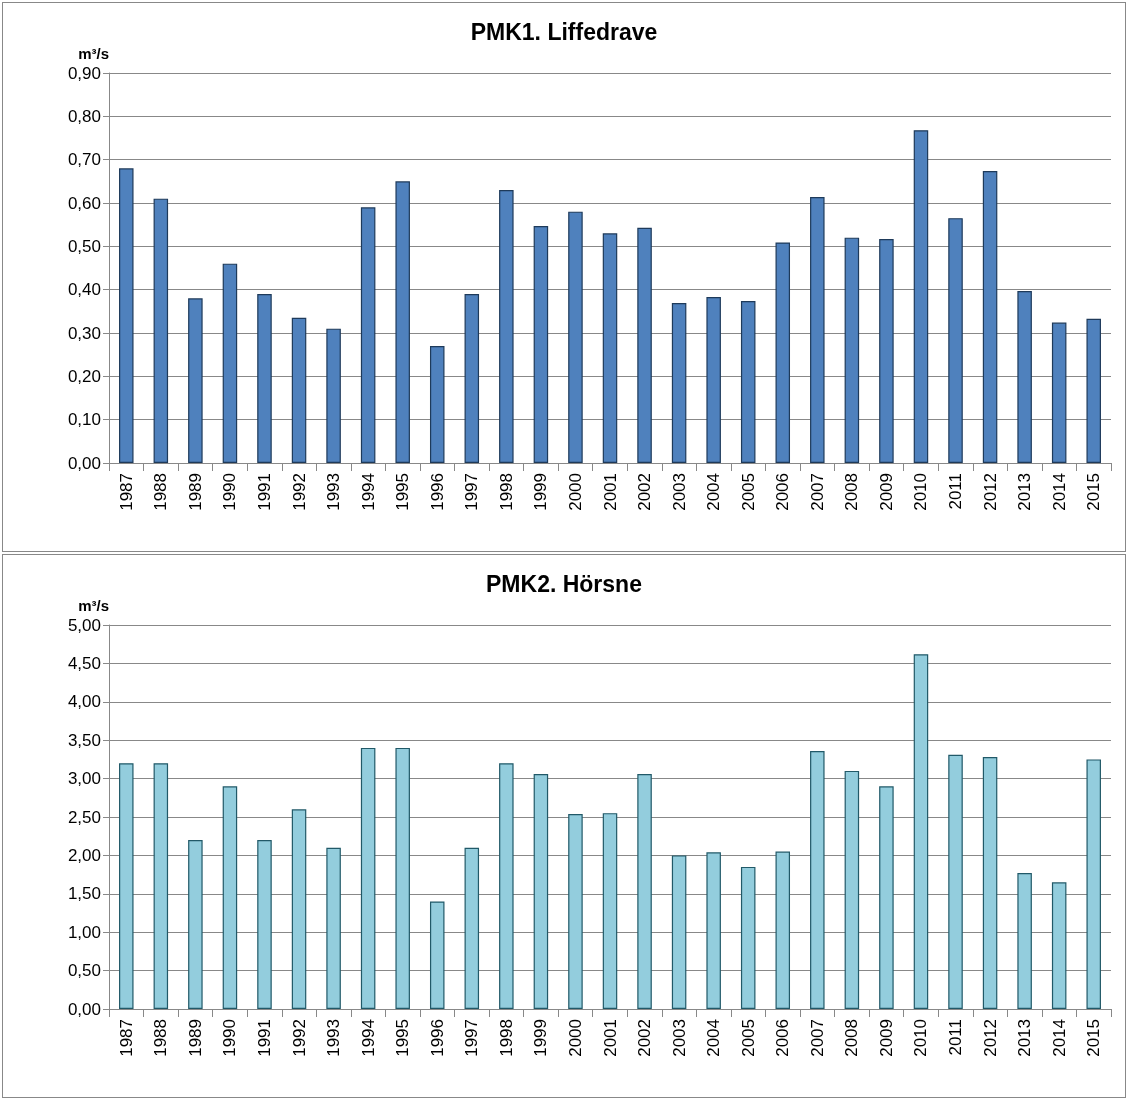 Image resolution: width=1130 pixels, height=1100 pixels. I want to click on x-tick-label: 1987, so click(126, 492).